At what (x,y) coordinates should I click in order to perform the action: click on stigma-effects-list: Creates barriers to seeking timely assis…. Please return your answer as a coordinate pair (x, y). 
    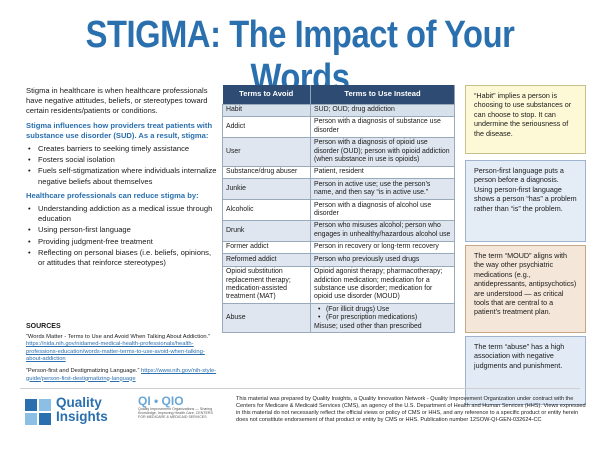
    Looking at the image, I should click on (122, 165).